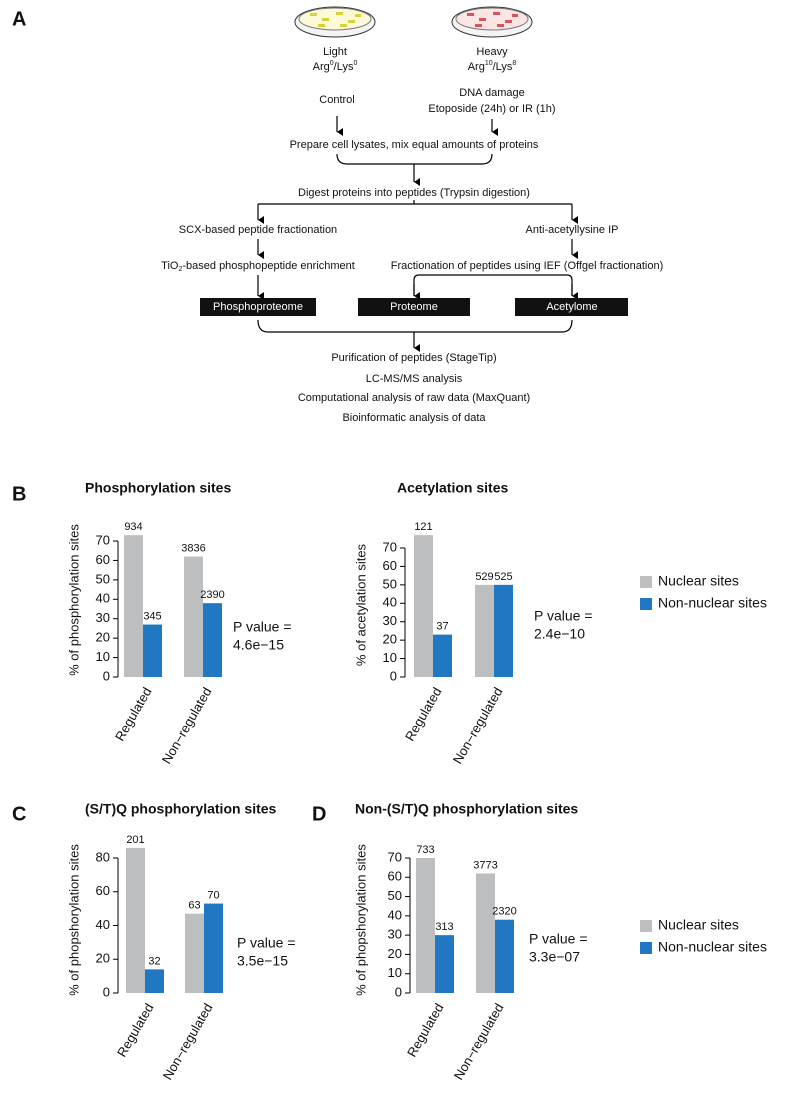 The image size is (800, 1094). I want to click on bar-count-label: 70, so click(213, 895).